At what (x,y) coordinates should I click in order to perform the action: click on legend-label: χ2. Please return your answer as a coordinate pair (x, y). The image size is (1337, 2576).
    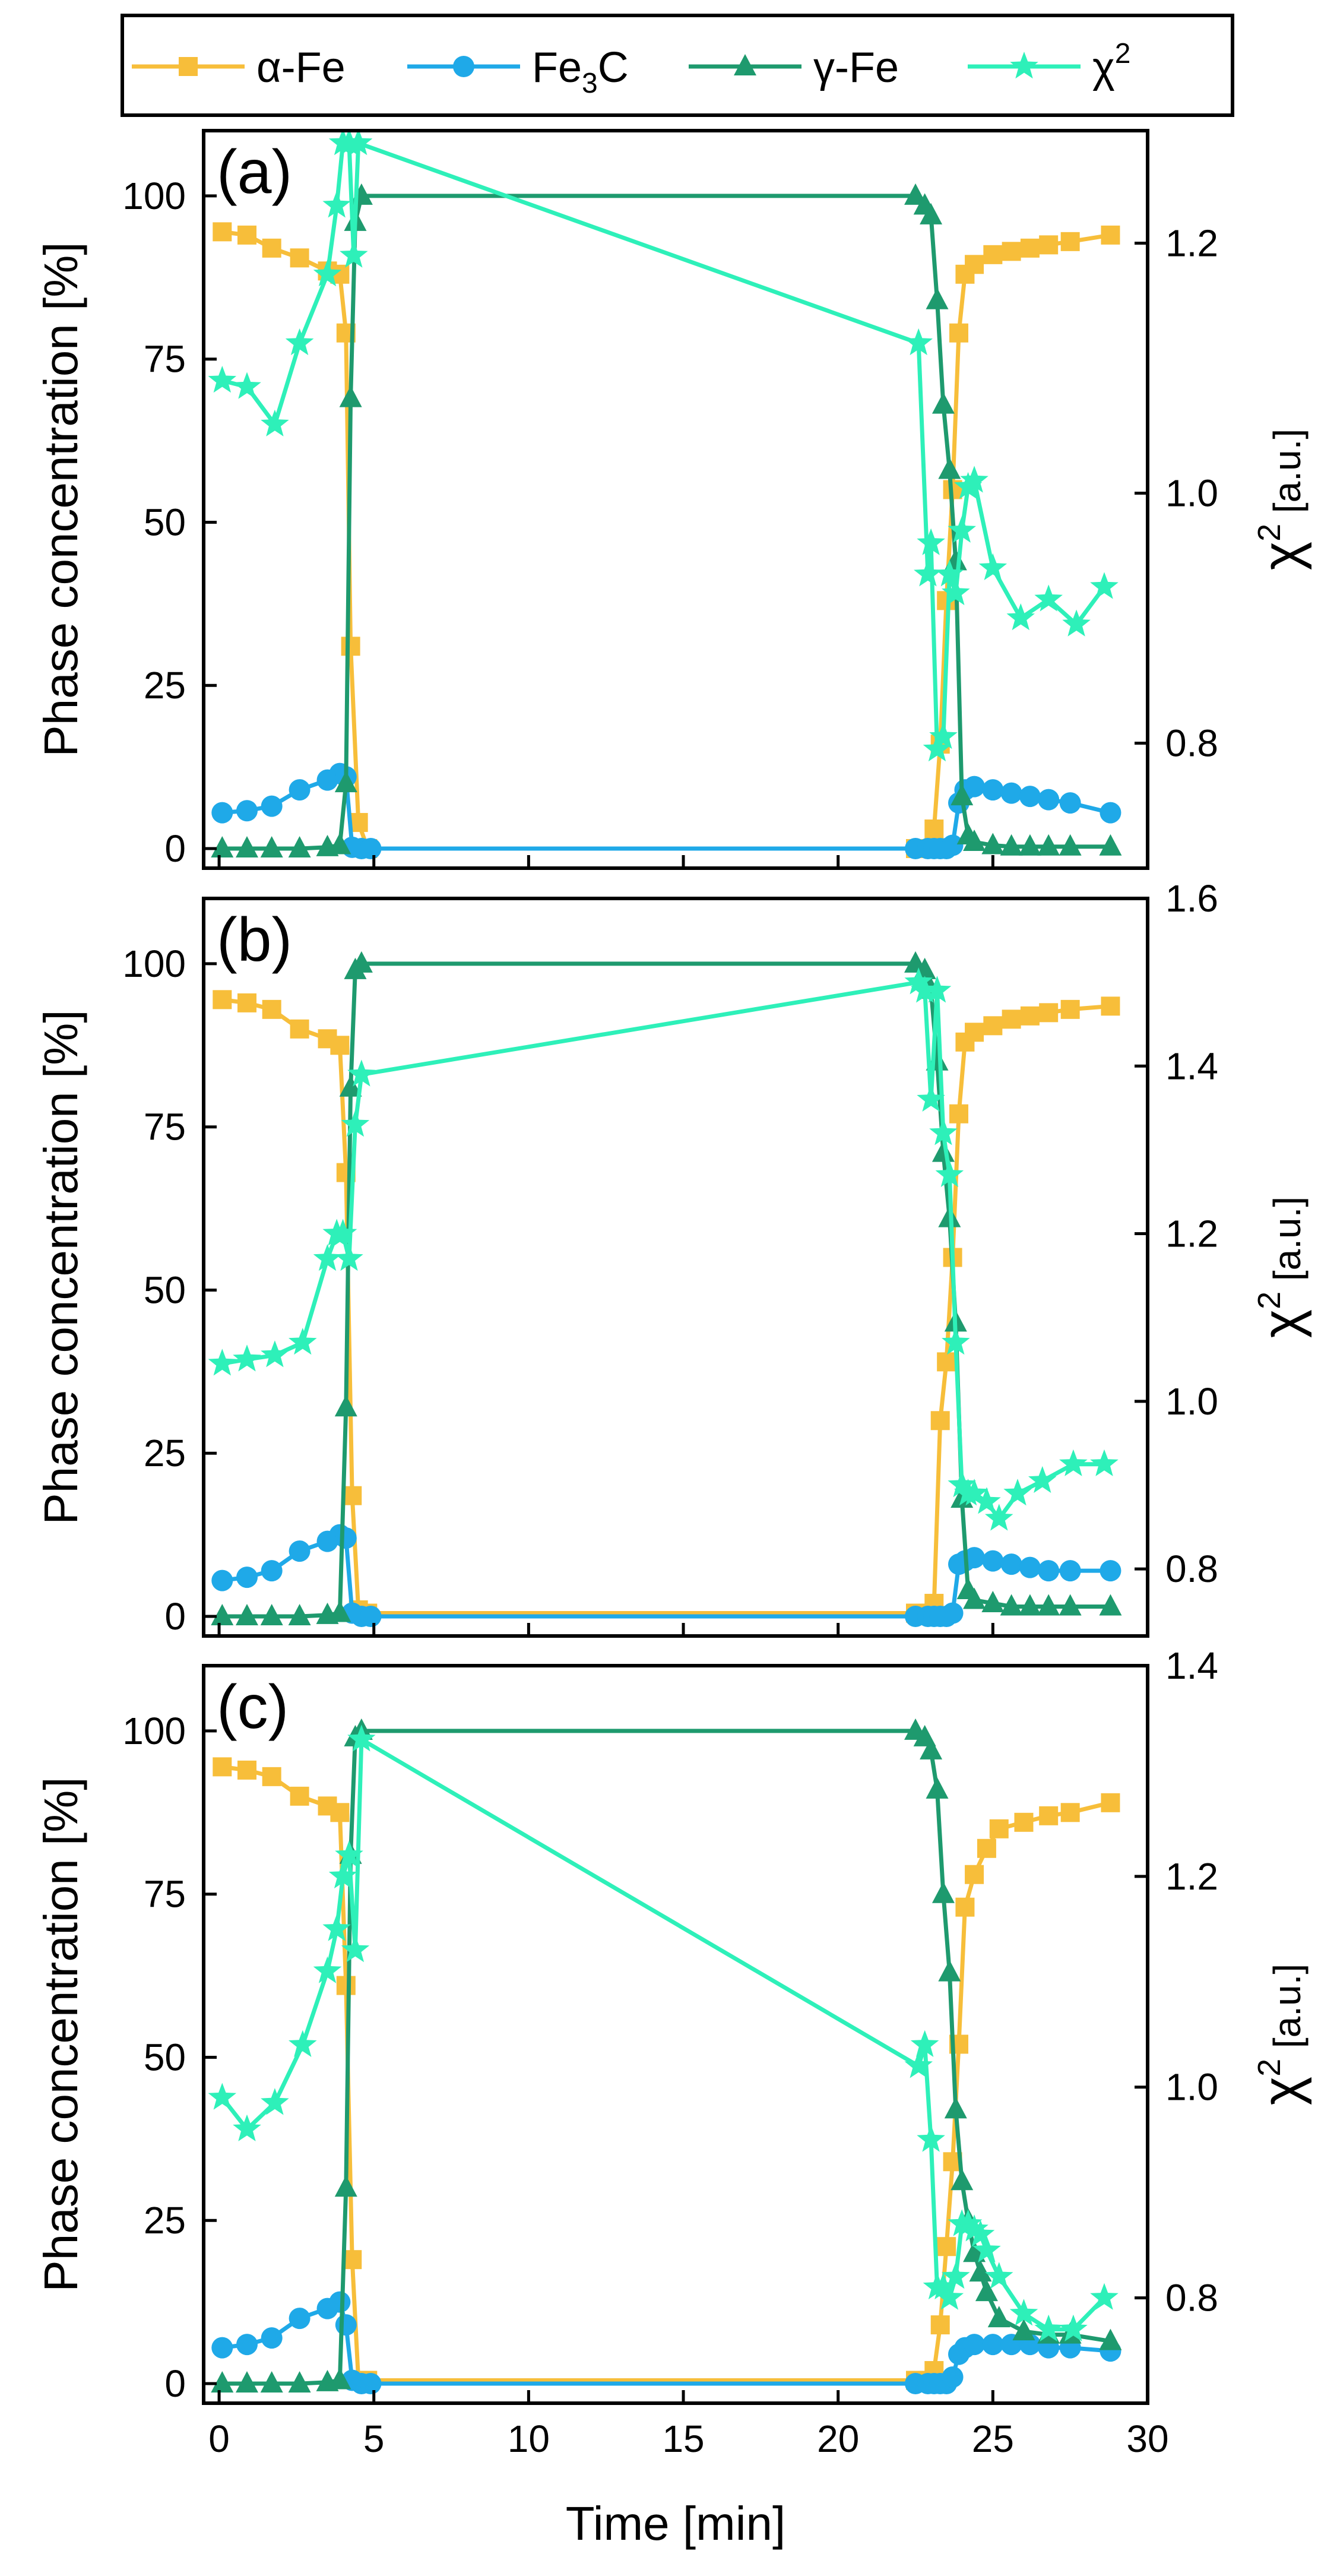
    Looking at the image, I should click on (1111, 64).